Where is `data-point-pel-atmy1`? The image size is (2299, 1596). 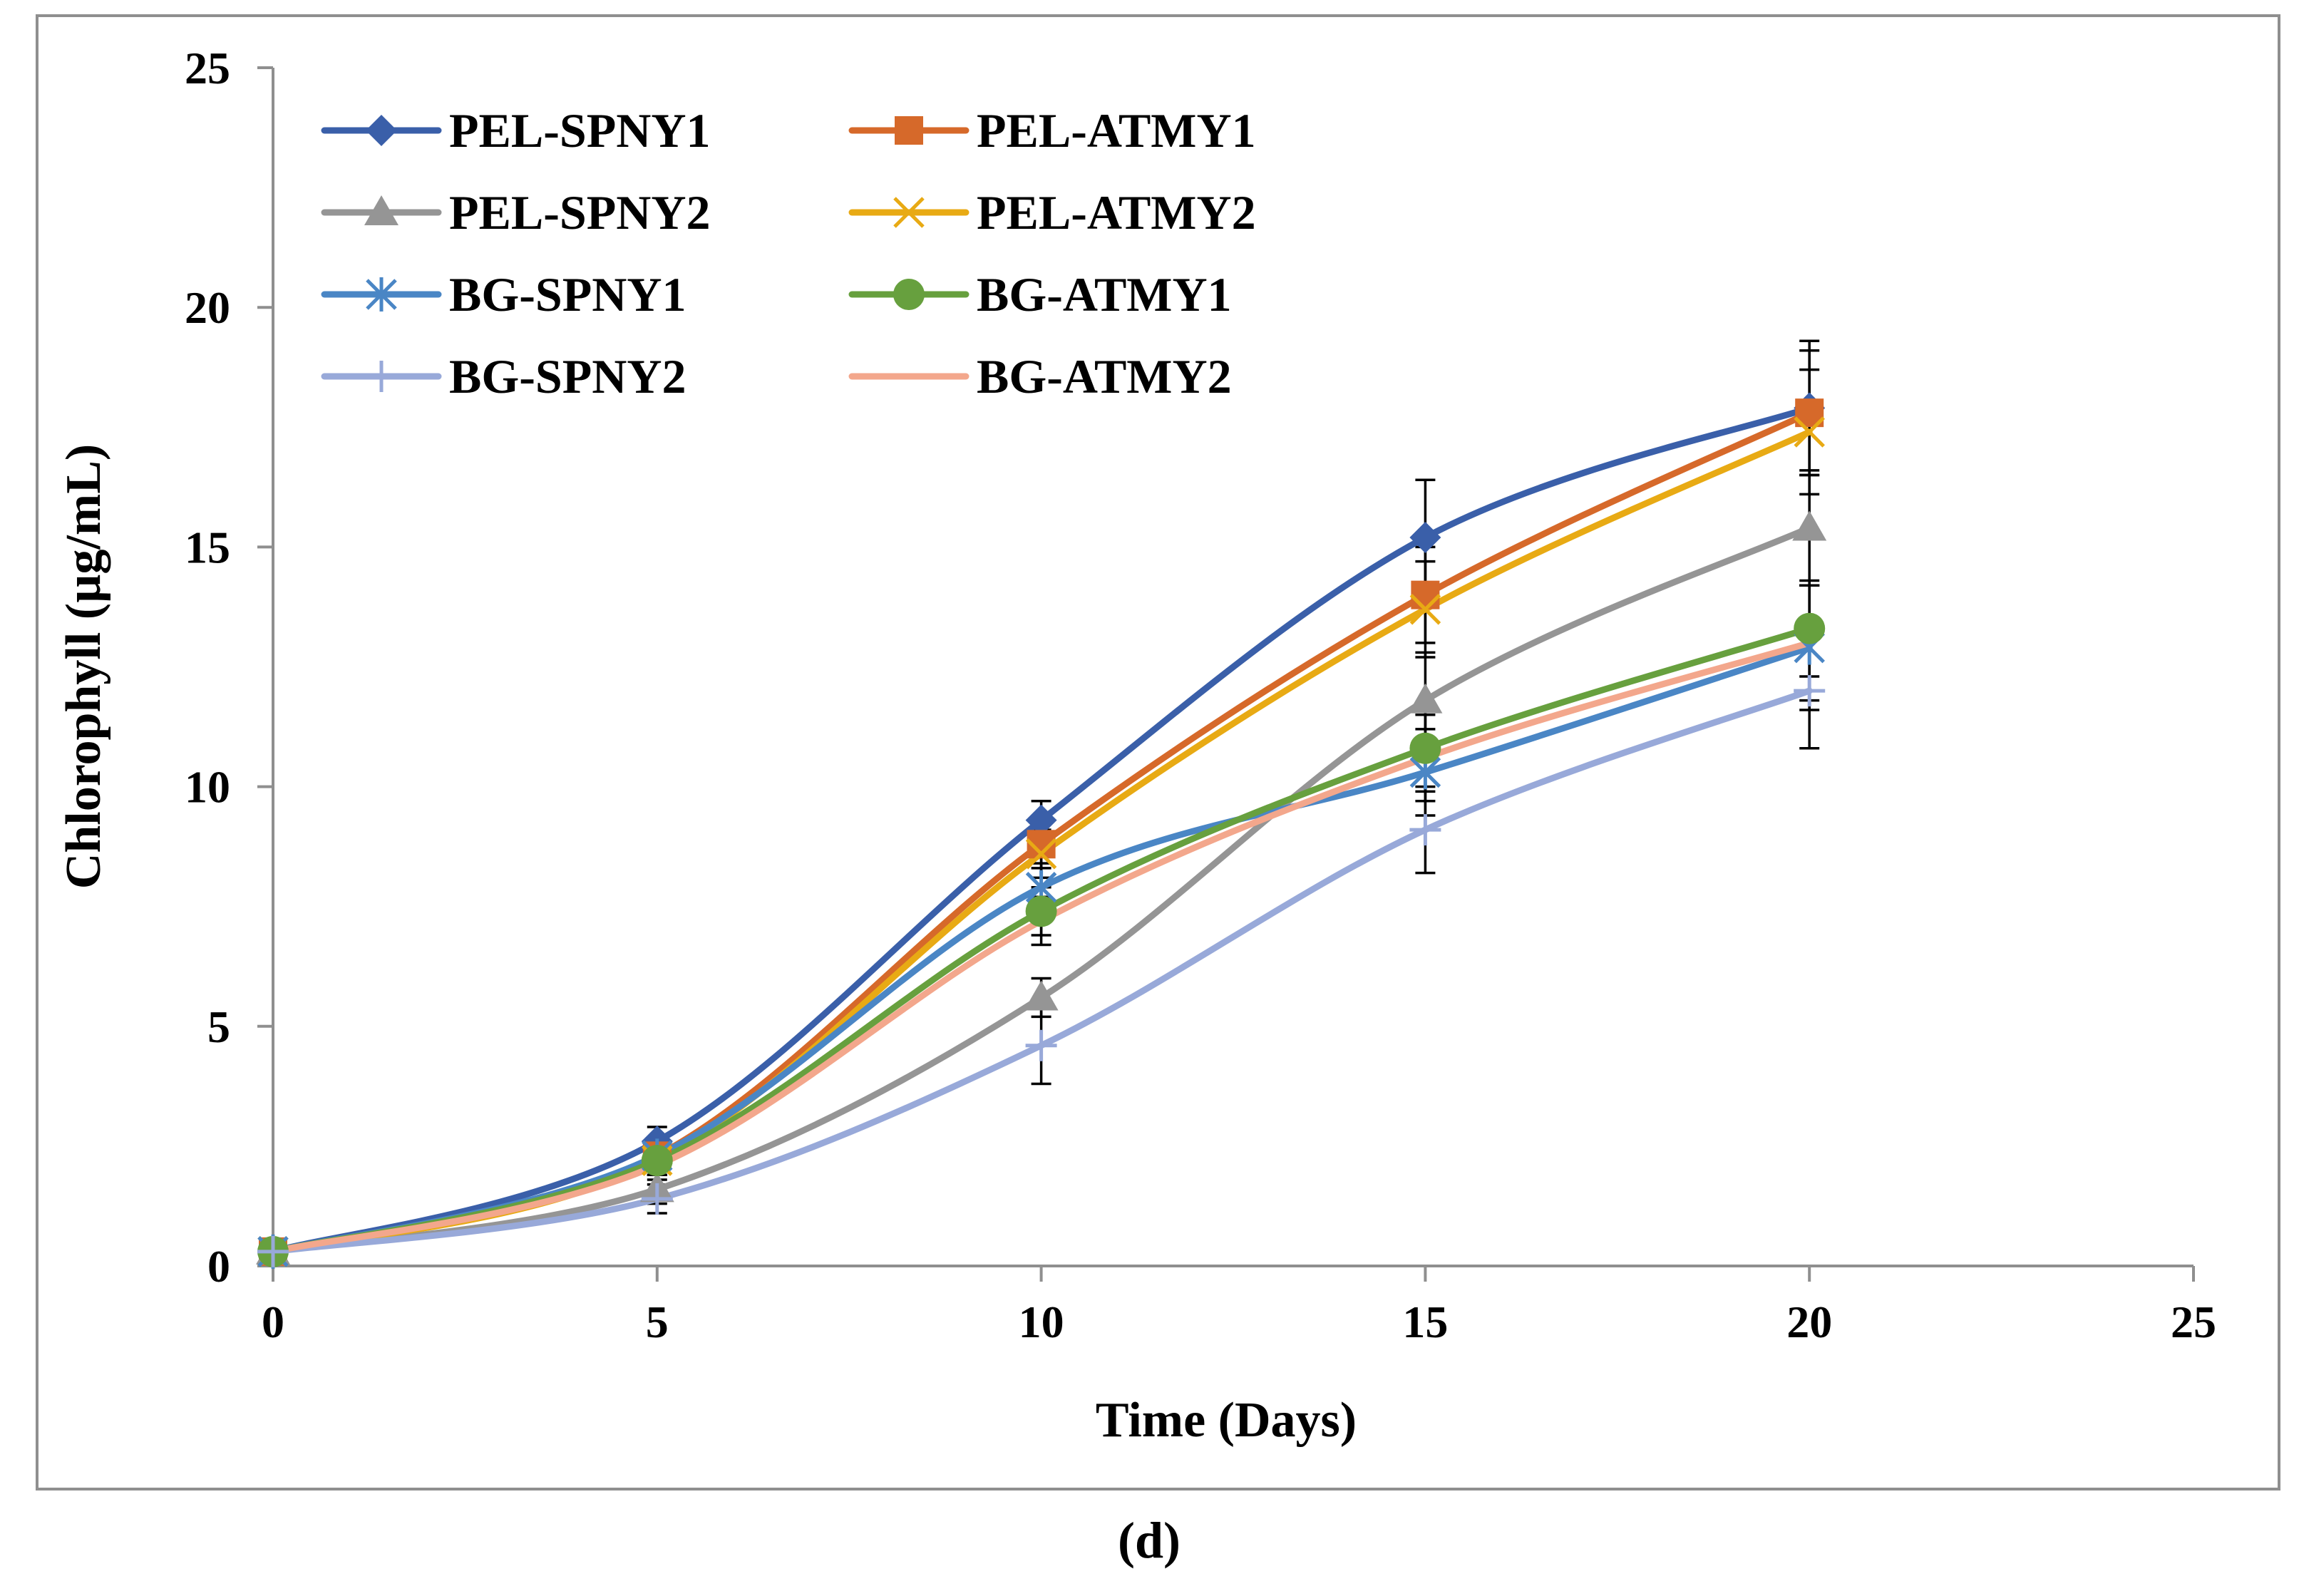
data-point-pel-atmy1 is located at coordinates (1426, 594).